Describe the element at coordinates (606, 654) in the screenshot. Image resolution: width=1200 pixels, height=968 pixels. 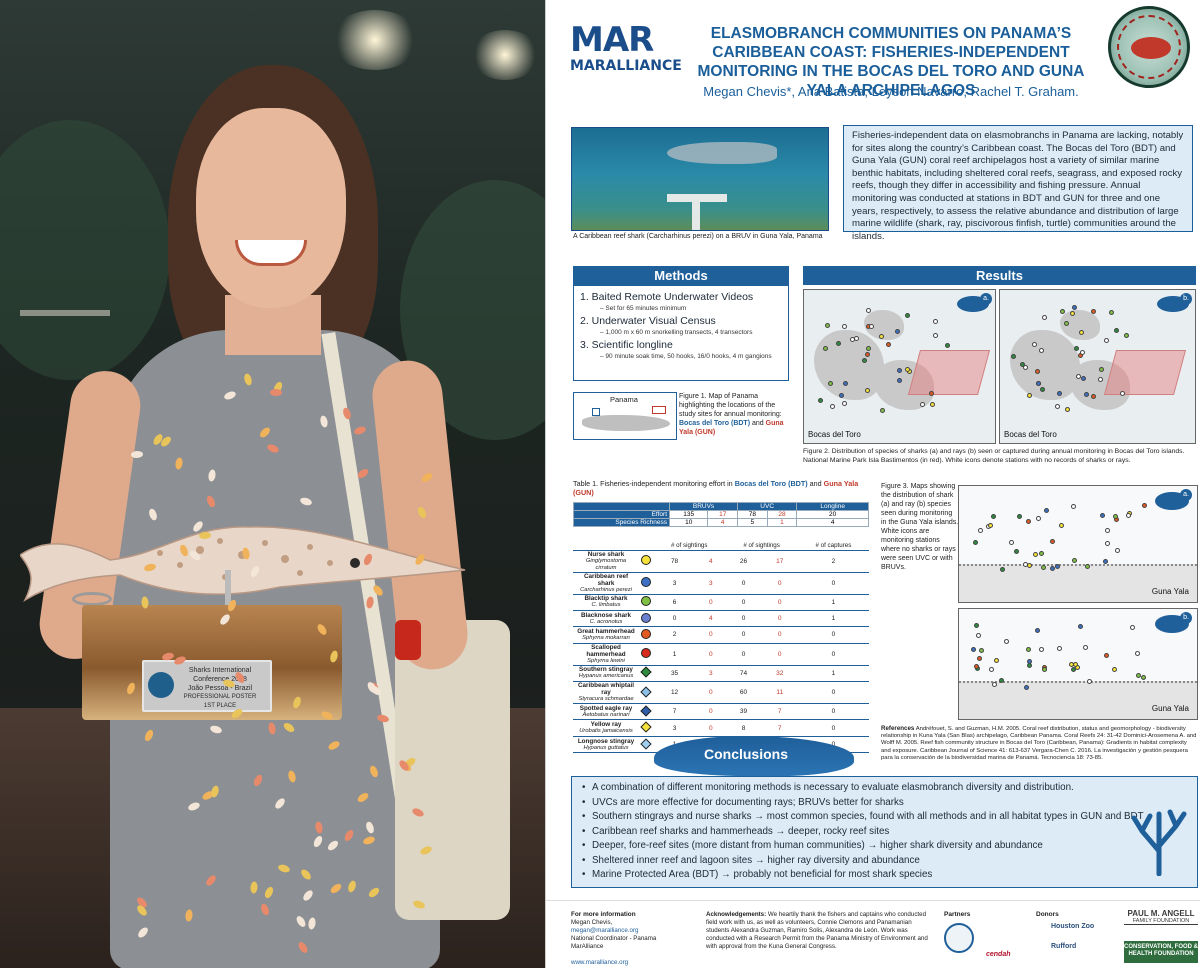
I see `species-cell: Scalloped hammerhead Sphyrna lewini` at that location.